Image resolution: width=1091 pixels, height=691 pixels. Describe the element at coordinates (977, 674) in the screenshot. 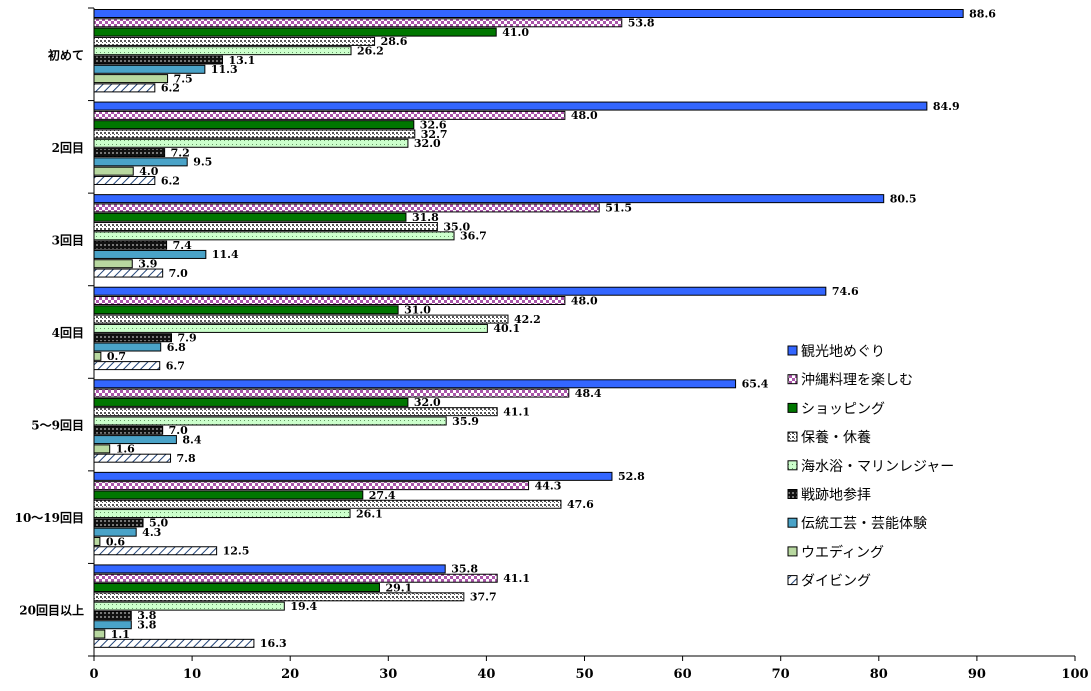

I see `x-tick-label: 90` at that location.